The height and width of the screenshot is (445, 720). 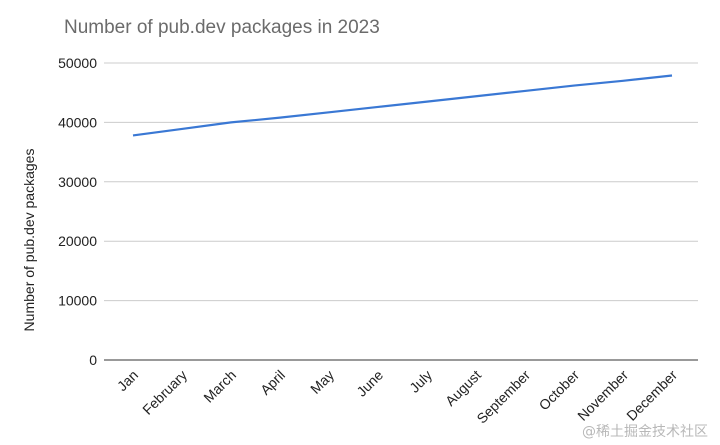 What do you see at coordinates (127, 380) in the screenshot?
I see `x-tick-label: Jan` at bounding box center [127, 380].